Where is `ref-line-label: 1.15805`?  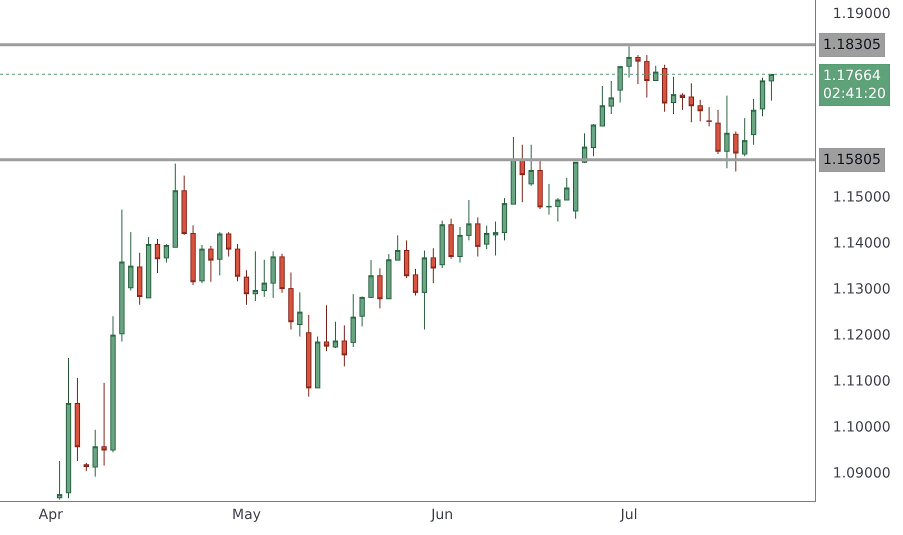
ref-line-label: 1.15805 is located at coordinates (852, 160).